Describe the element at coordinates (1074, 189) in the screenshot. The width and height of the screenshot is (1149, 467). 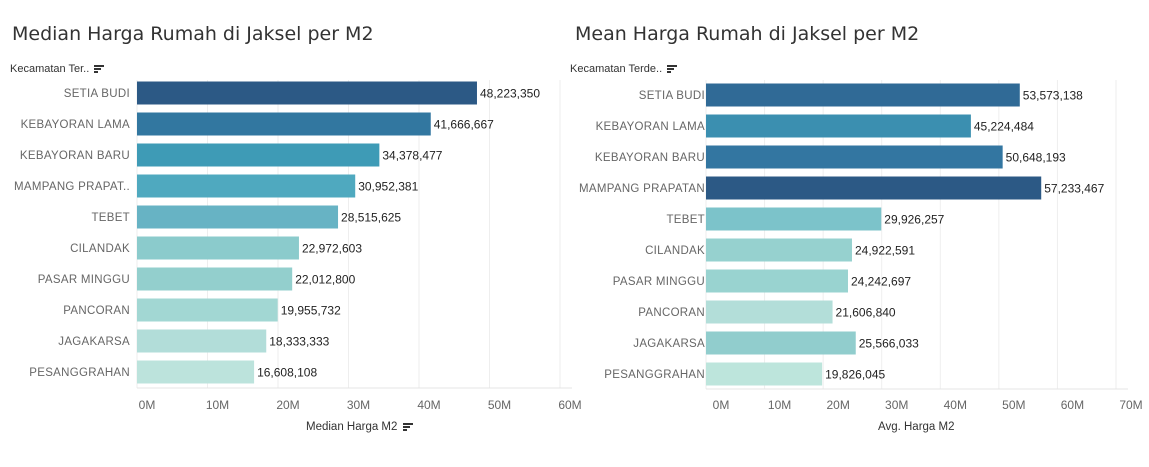
I see `data-label: 57,233,467` at that location.